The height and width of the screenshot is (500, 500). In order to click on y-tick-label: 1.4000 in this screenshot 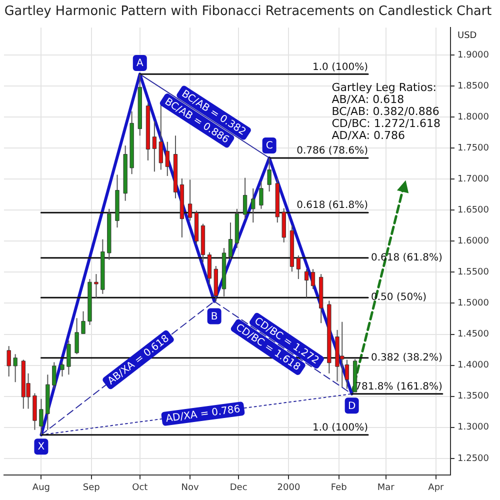, I will do `click(474, 365)`.